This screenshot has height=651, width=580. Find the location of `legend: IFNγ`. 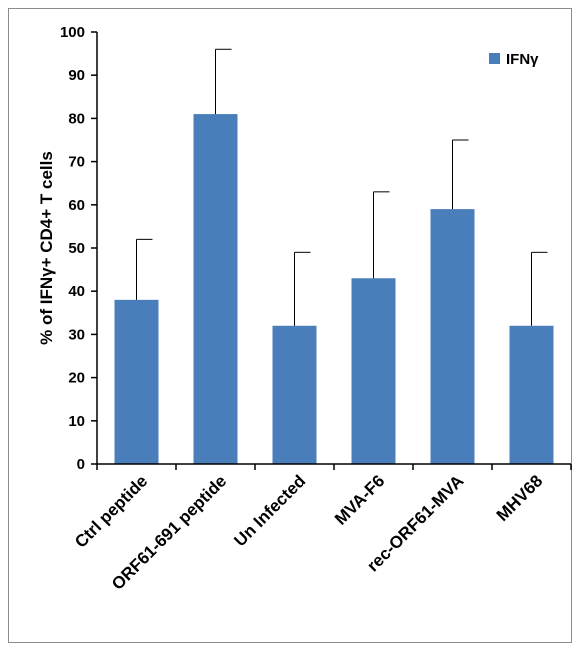

legend: IFNγ is located at coordinates (514, 59).